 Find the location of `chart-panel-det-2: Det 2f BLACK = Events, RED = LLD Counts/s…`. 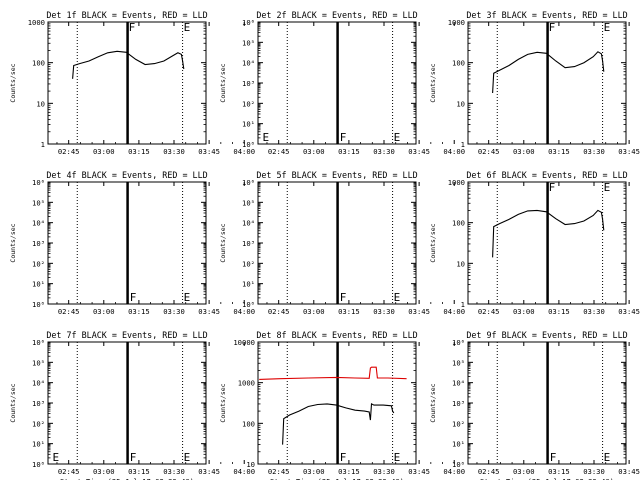

chart-panel-det-2: Det 2f BLACK = Events, RED = LLD Counts/s… is located at coordinates (342, 83).